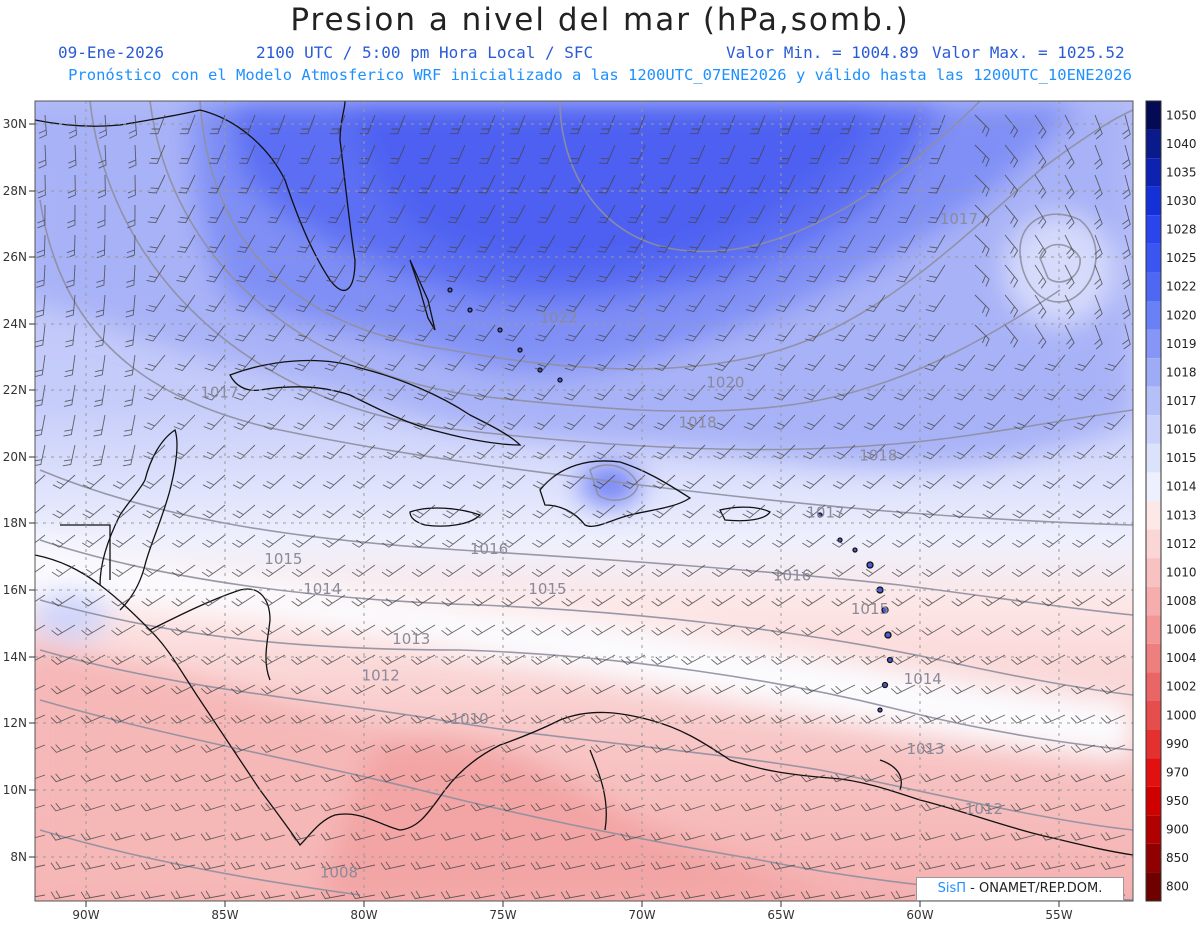  I want to click on colorbar-label: 1015, so click(1181, 458).